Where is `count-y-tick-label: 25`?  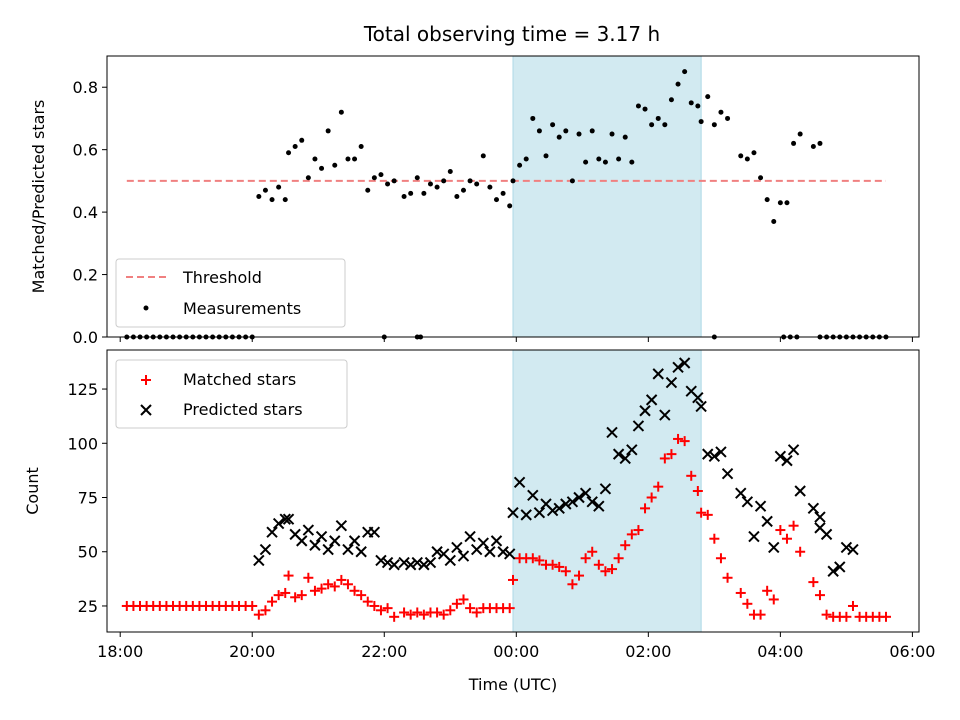
count-y-tick-label: 25 is located at coordinates (88, 606).